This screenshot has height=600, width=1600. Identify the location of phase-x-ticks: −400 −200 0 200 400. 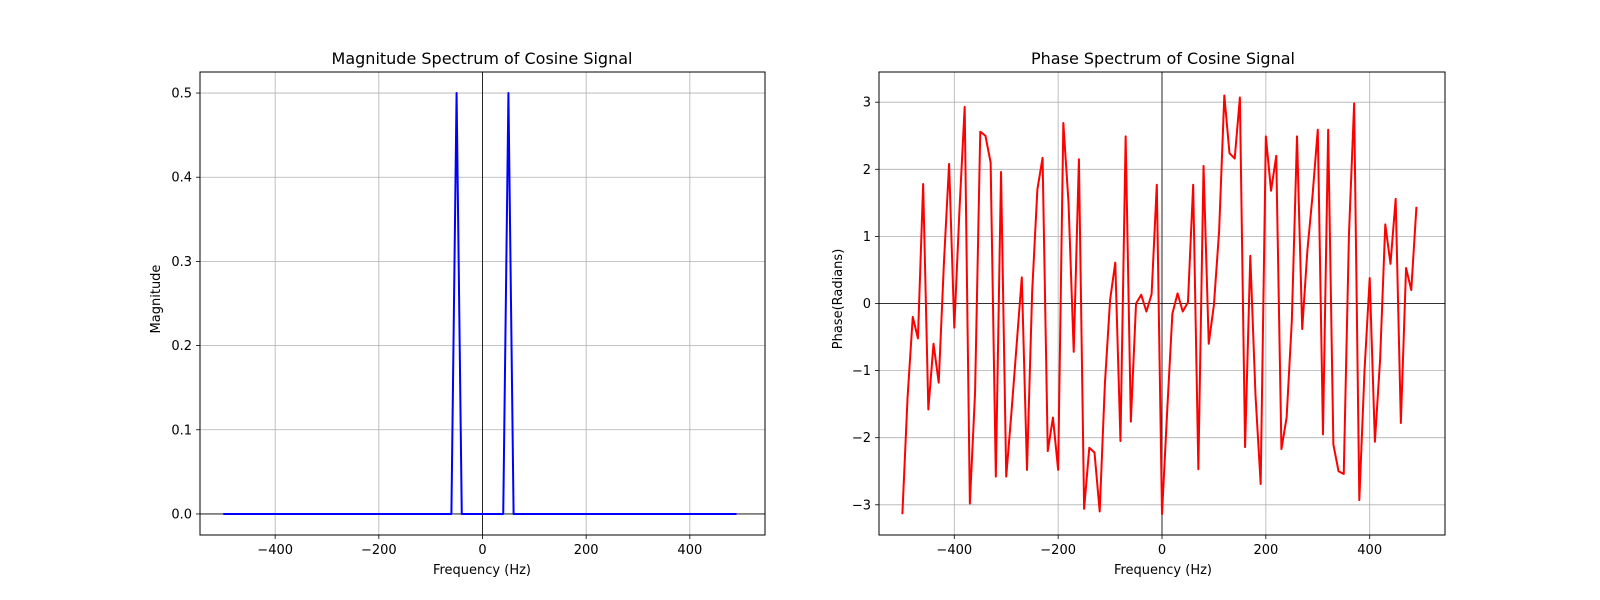
(1159, 546).